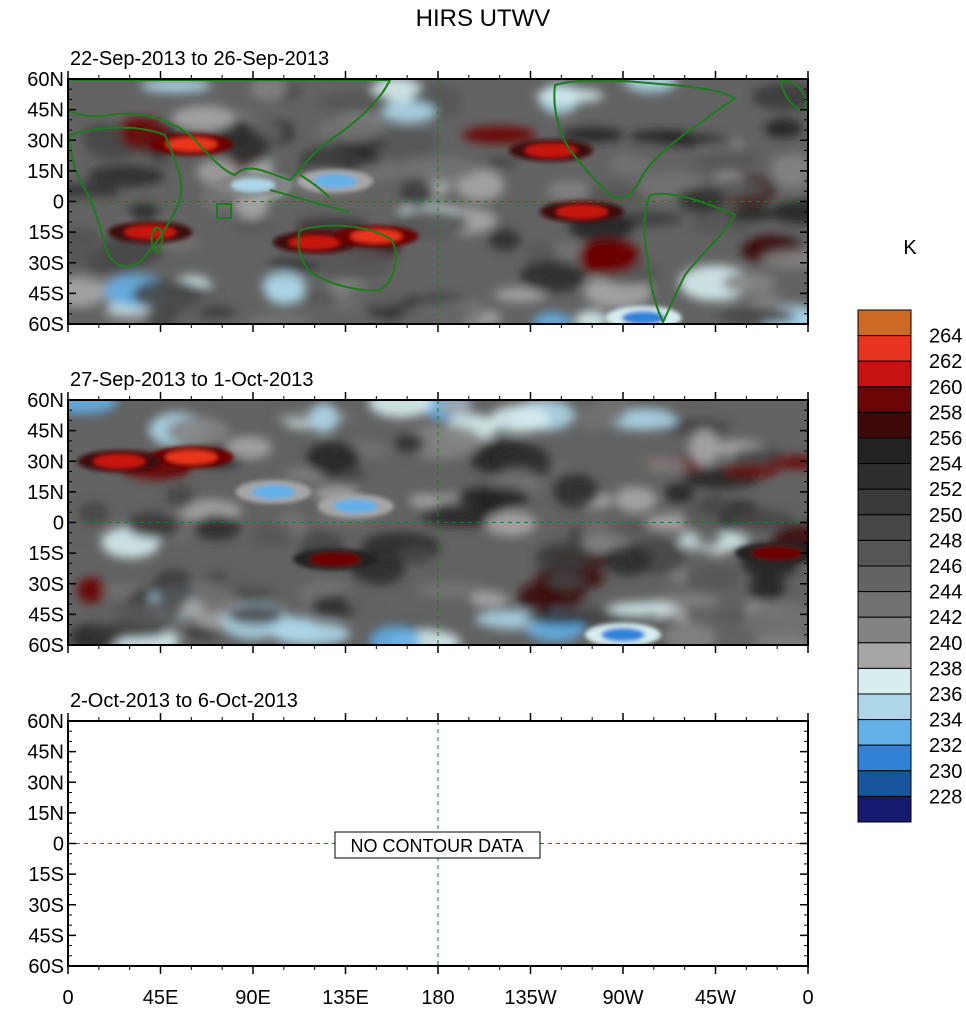 The image size is (966, 1013). What do you see at coordinates (199, 59) in the screenshot?
I see `panel-subtitle: 22-Sep-2013 to 26-Sep-2013` at bounding box center [199, 59].